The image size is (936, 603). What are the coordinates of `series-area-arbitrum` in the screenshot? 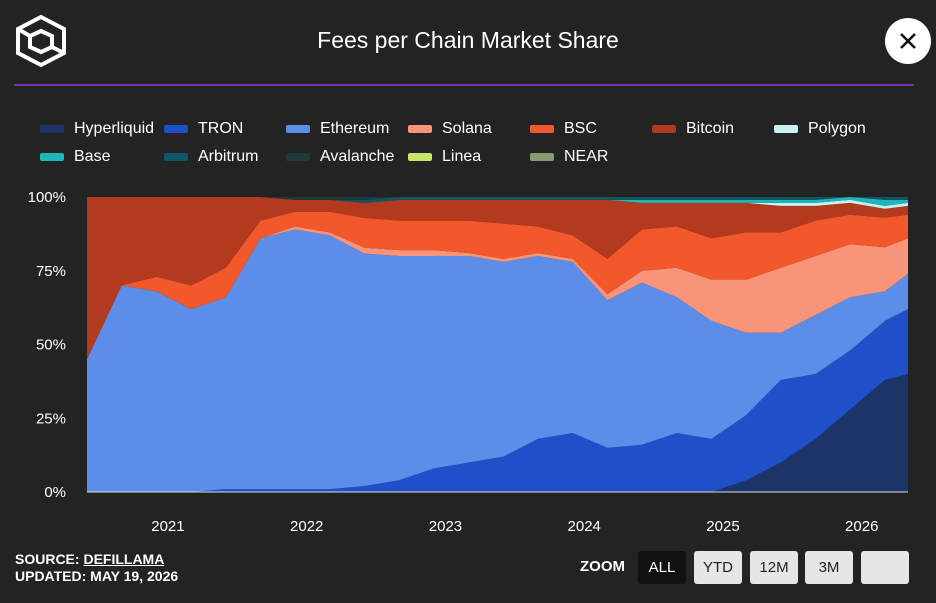 It's located at (497, 200).